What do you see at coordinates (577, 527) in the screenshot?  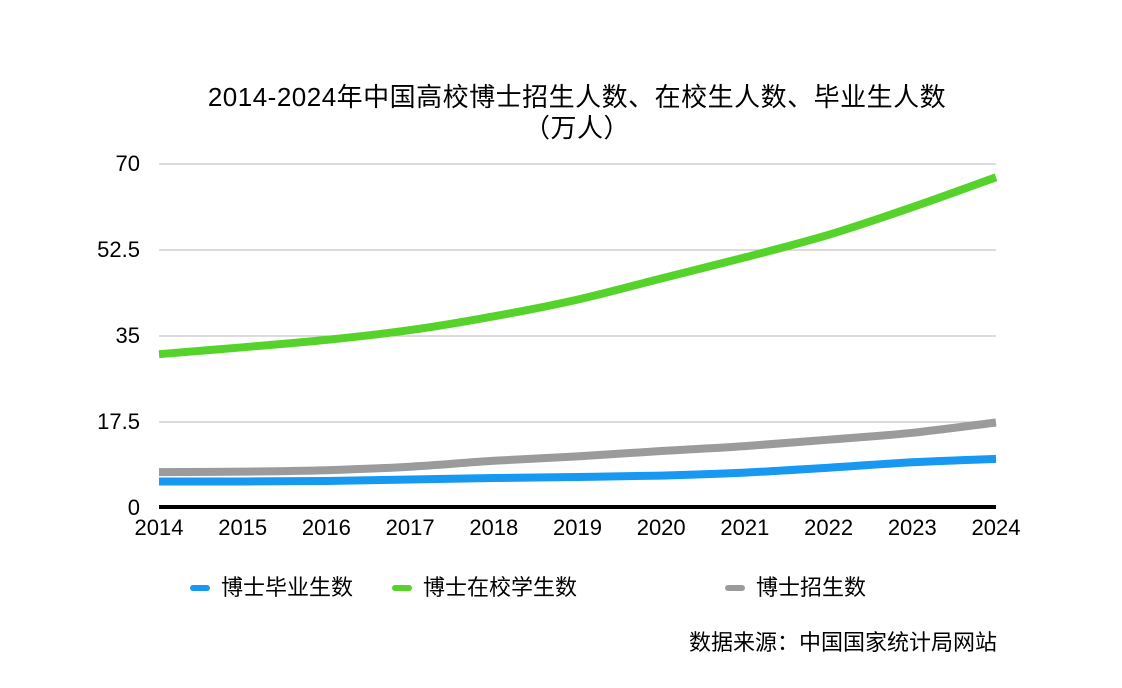 I see `x-tick-label: 2019` at bounding box center [577, 527].